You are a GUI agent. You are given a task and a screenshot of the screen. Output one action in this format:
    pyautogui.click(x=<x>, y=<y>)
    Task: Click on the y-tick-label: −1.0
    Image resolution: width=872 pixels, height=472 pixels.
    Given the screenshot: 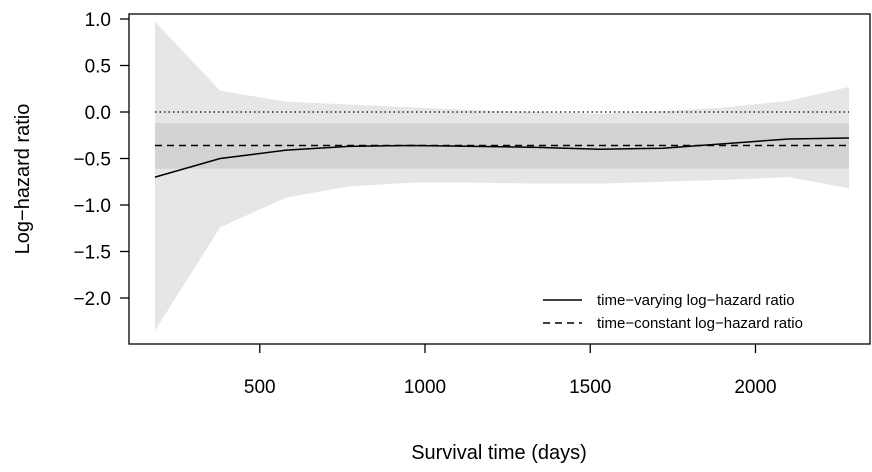 What is the action you would take?
    pyautogui.click(x=92, y=206)
    